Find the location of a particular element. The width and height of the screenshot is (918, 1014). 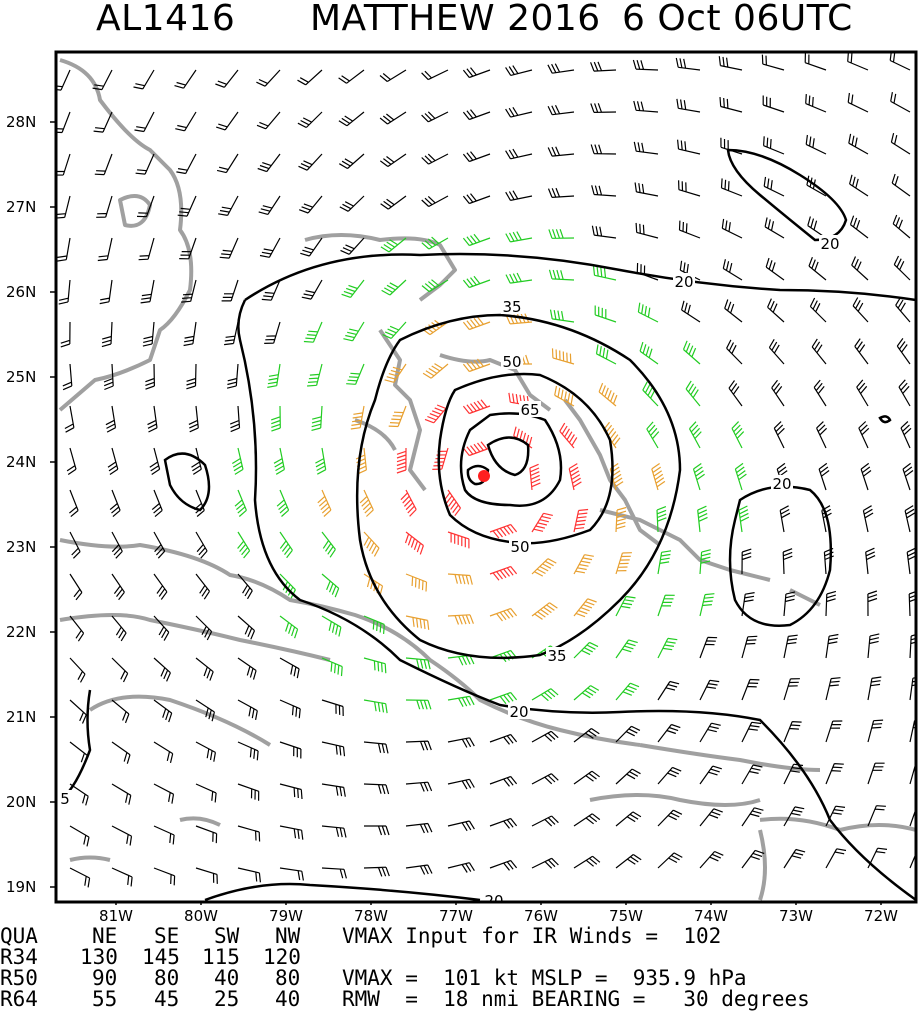

lon-label-79W: 79W is located at coordinates (286, 916).